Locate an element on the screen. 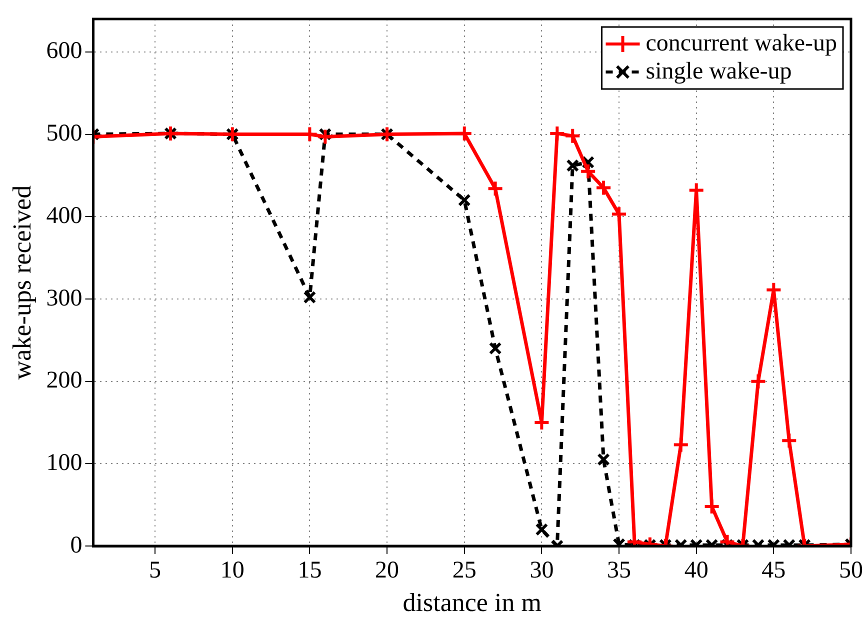  legend-label: single wake-up is located at coordinates (719, 71).